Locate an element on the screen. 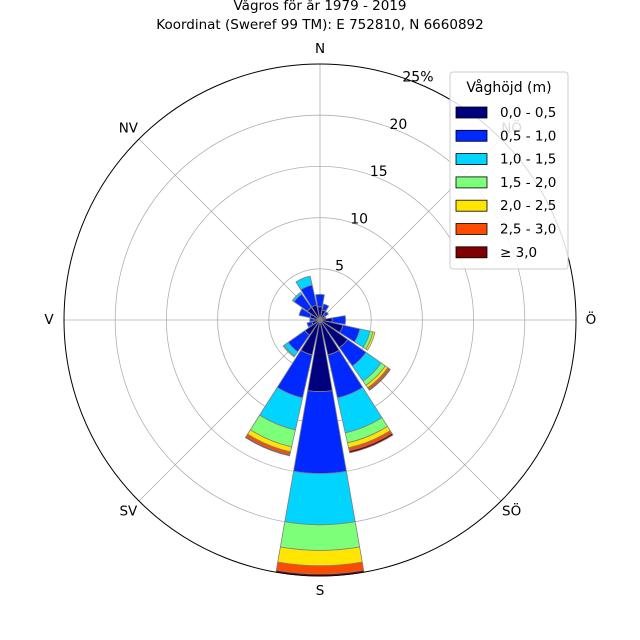 This screenshot has height=640, width=640. legend-entry-label: 2,0 - 2,5 is located at coordinates (528, 206).